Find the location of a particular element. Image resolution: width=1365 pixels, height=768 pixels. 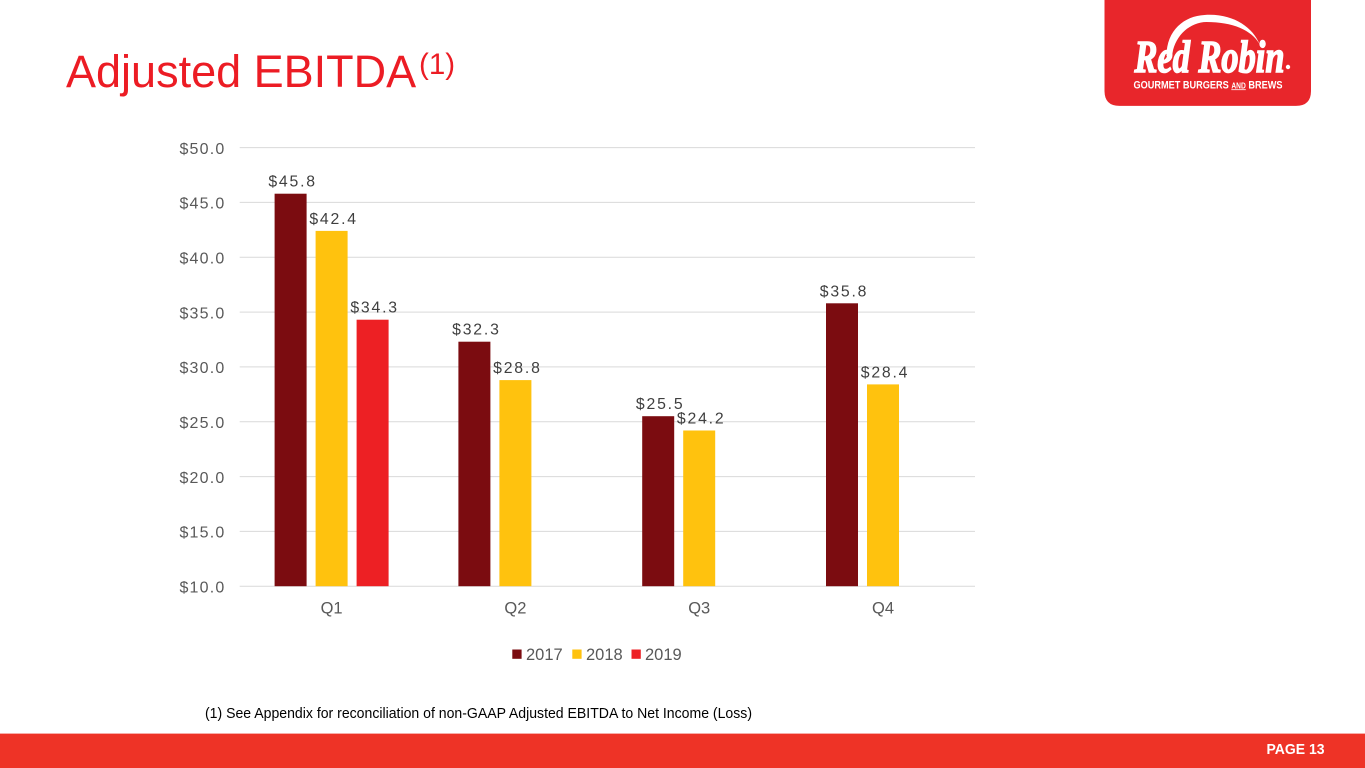

svg-text: Q3 is located at coordinates (699, 609).